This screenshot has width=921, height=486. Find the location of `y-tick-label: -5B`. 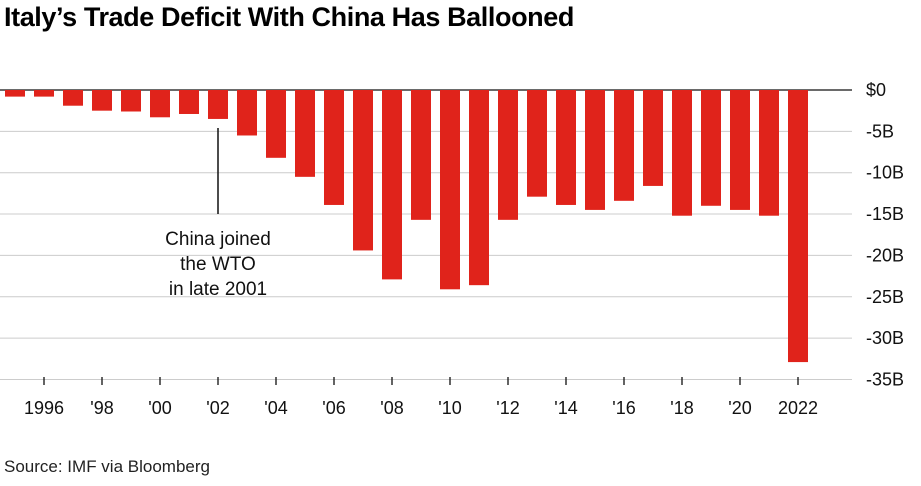

y-tick-label: -5B is located at coordinates (880, 131).